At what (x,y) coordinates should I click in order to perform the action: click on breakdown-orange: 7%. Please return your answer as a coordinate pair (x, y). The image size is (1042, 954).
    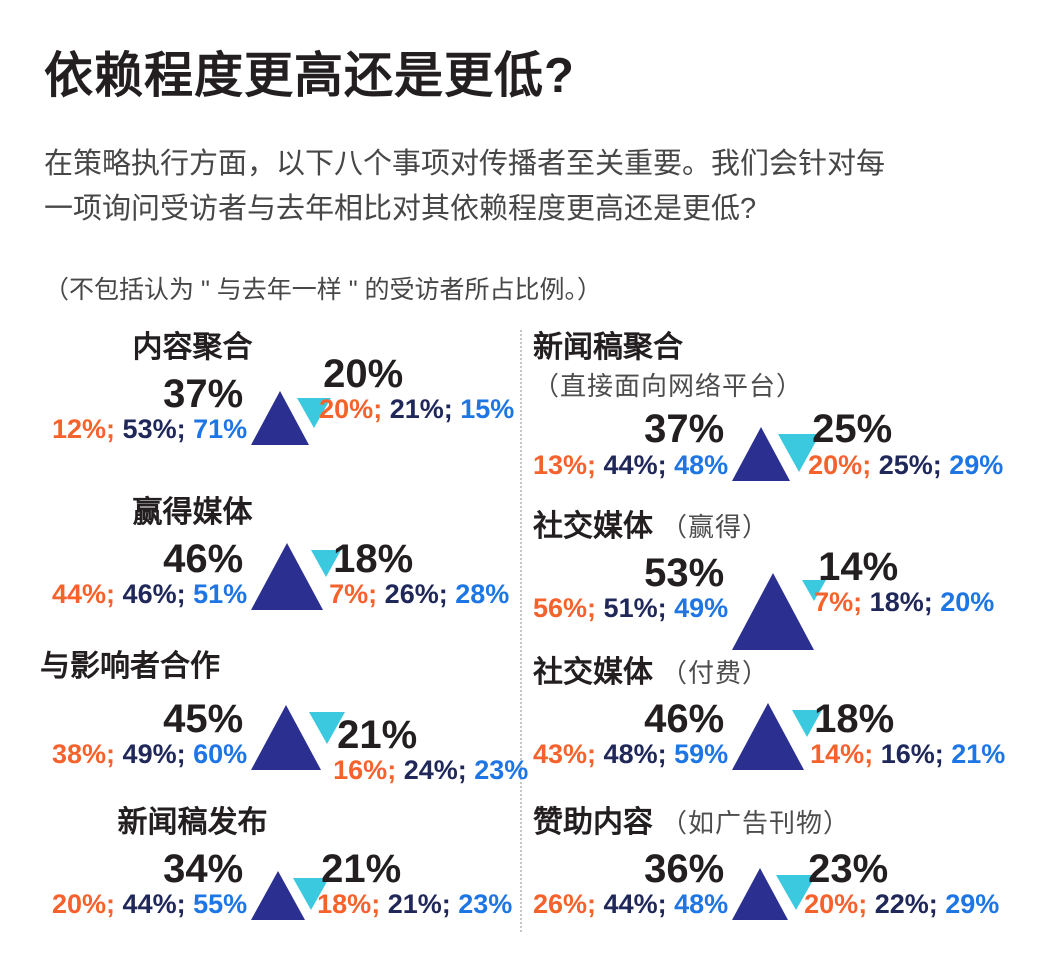
    Looking at the image, I should click on (357, 594).